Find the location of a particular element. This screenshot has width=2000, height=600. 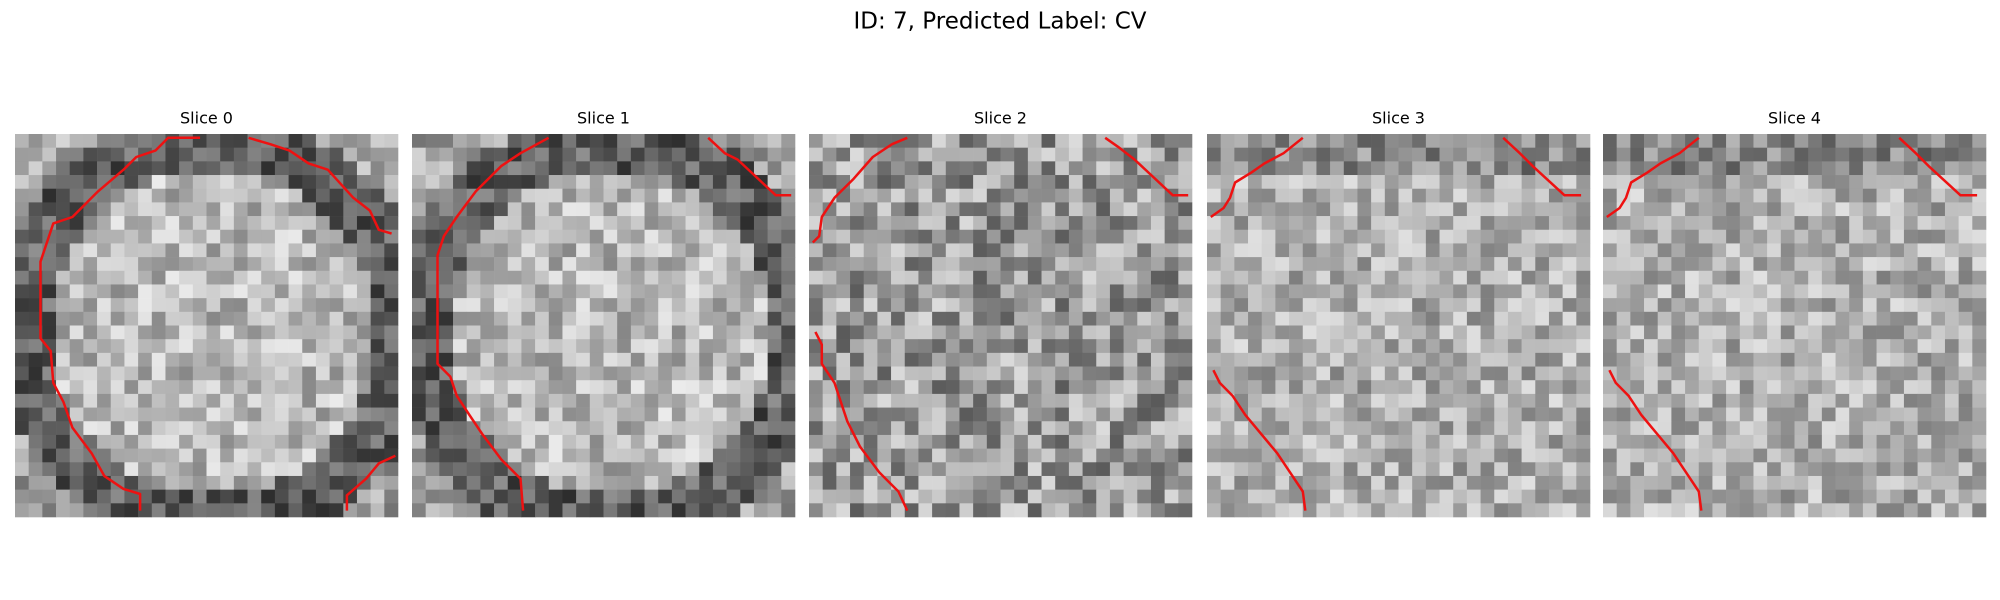

image is located at coordinates (1001, 326).